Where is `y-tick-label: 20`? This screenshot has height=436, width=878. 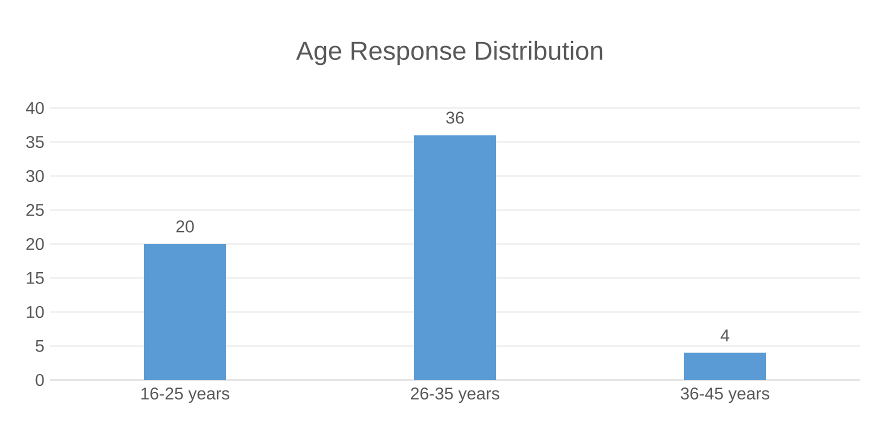 y-tick-label: 20 is located at coordinates (35, 244).